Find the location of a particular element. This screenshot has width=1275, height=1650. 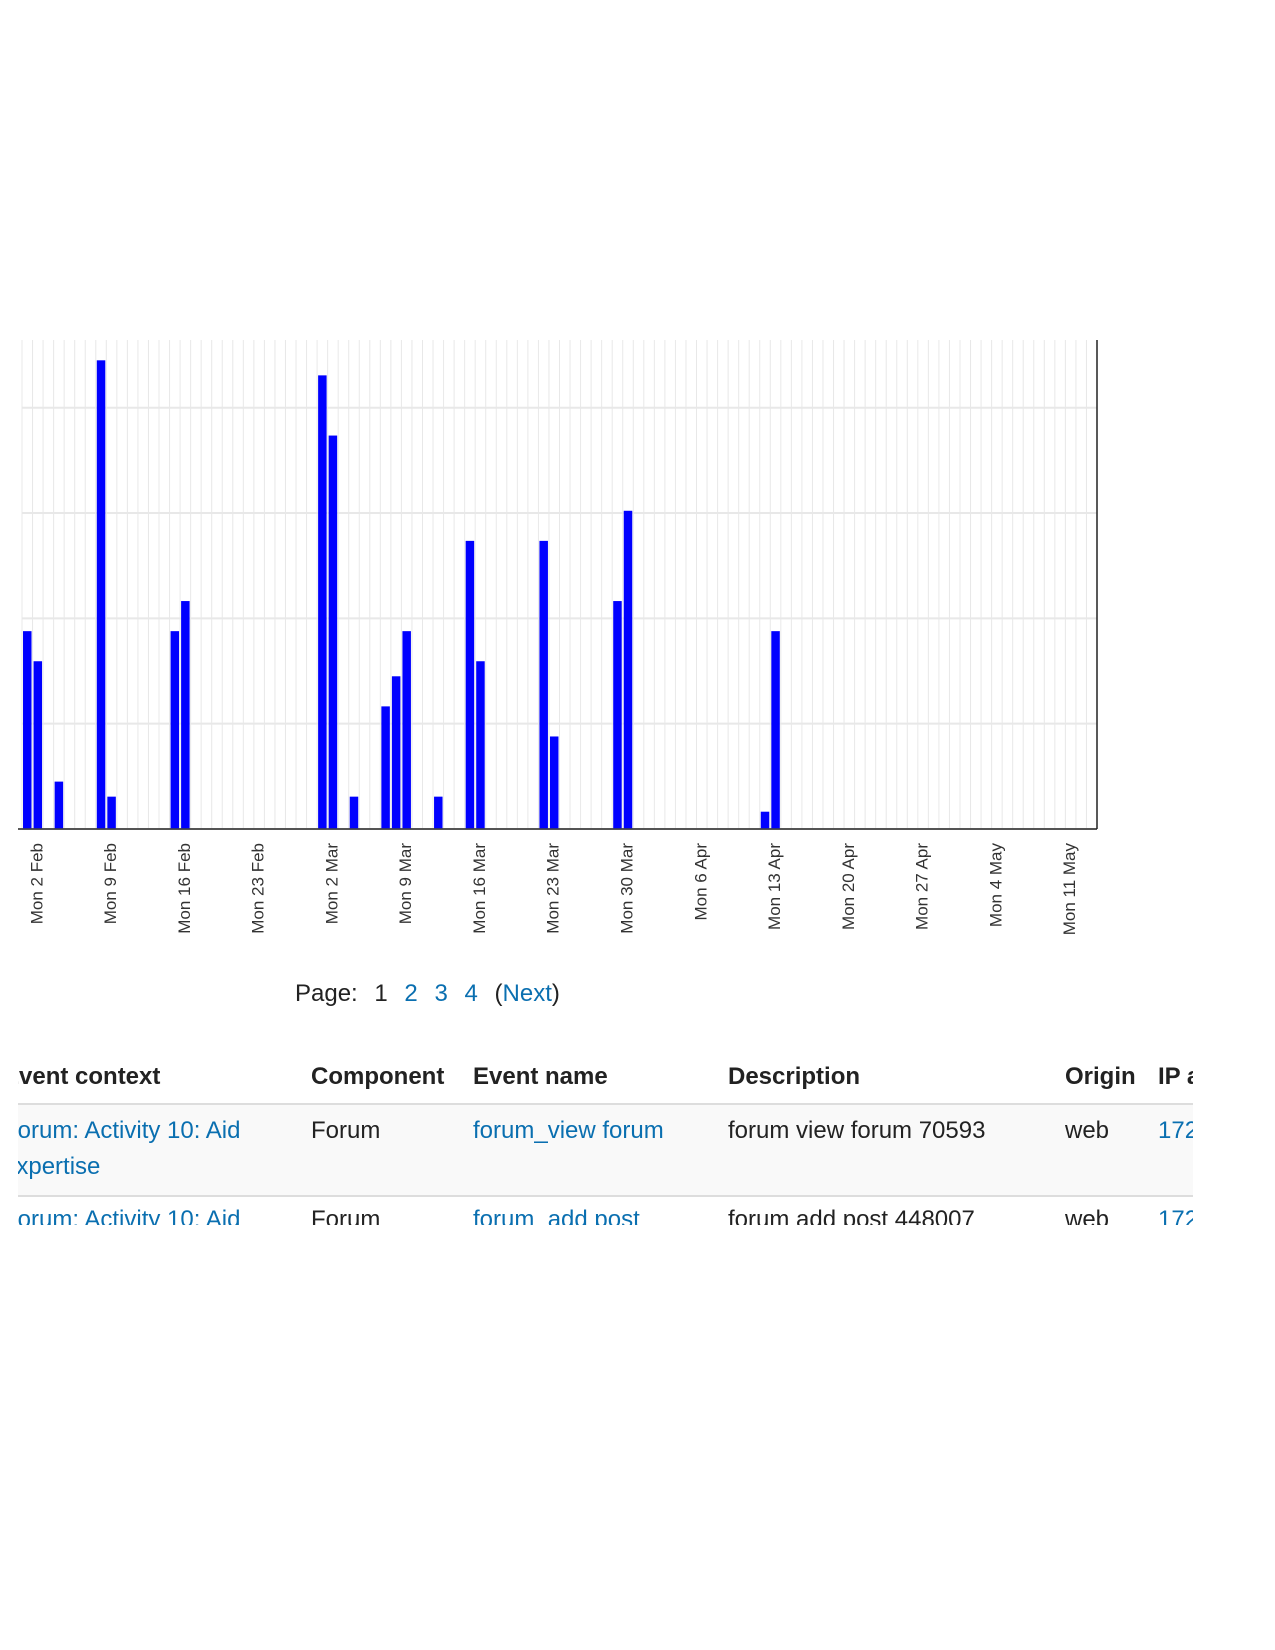

table-cell: forum add post 448007 is located at coordinates (851, 1215).